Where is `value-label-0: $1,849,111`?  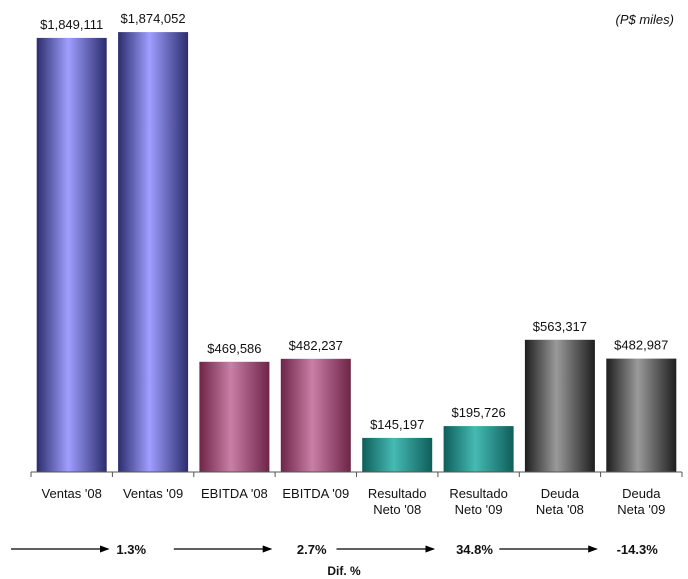
value-label-0: $1,849,111 is located at coordinates (71, 24).